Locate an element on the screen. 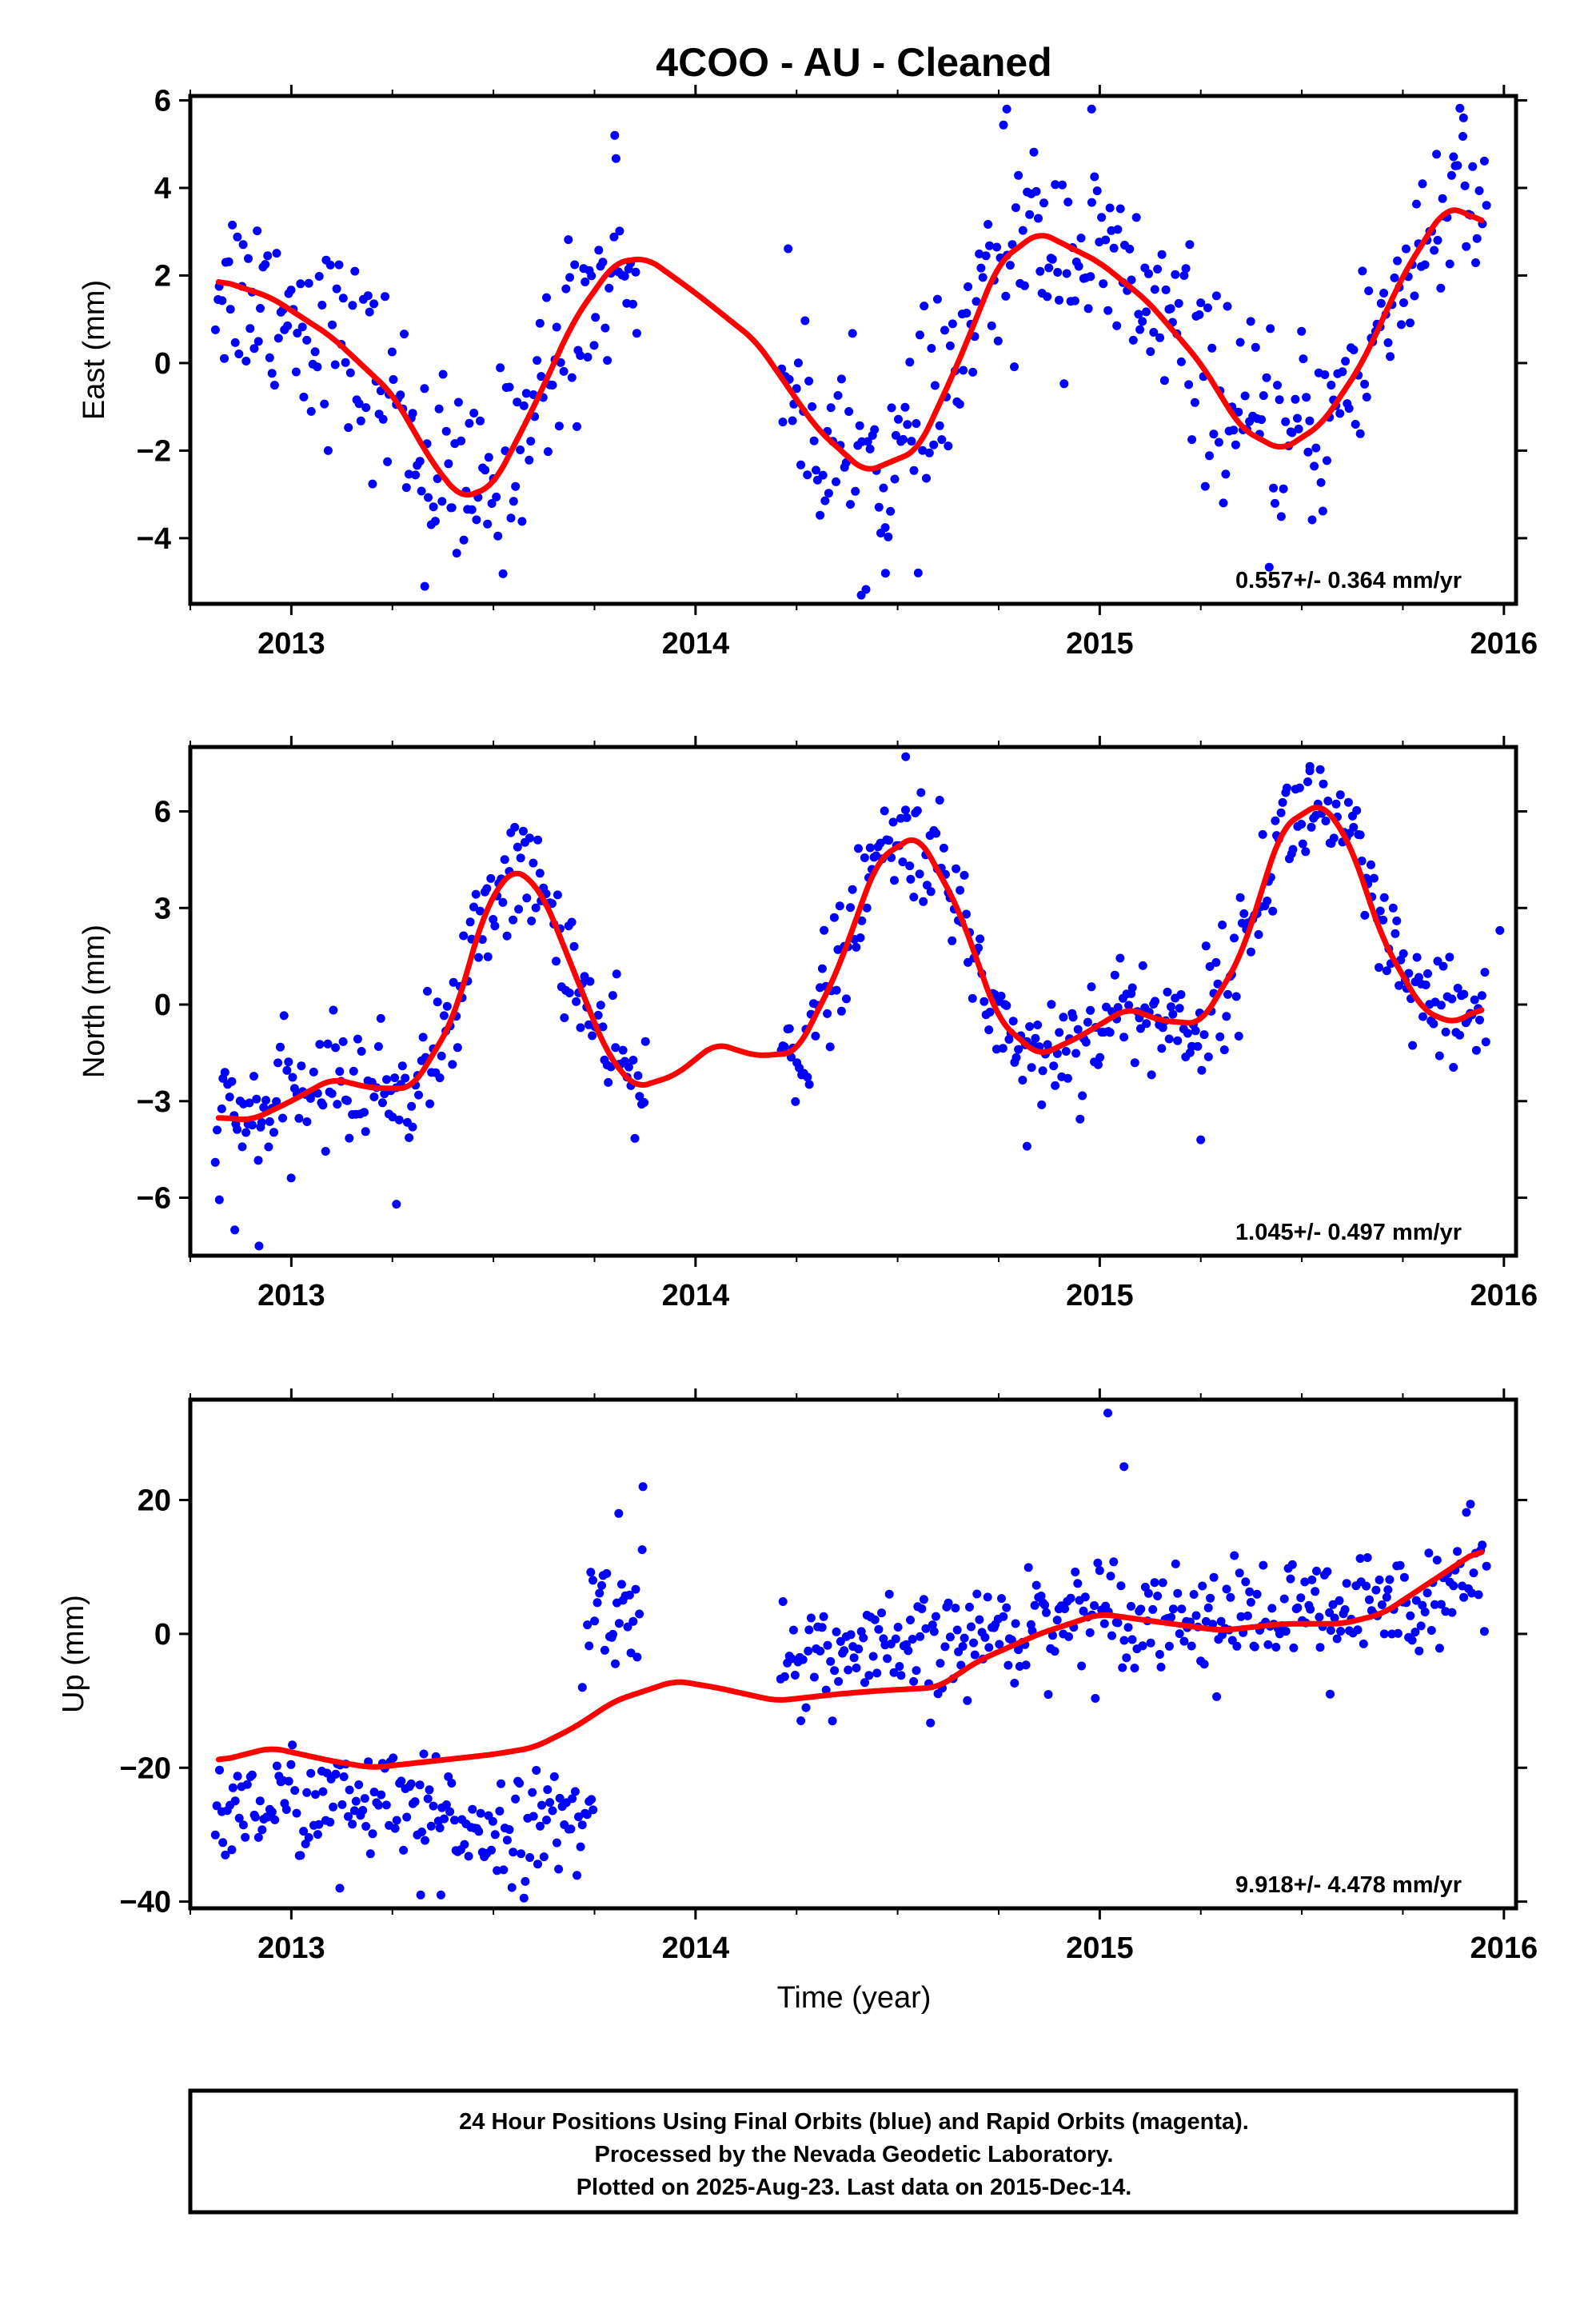 Image resolution: width=1596 pixels, height=2321 pixels. up-y-axis-label: Up (mm) is located at coordinates (73, 1654).